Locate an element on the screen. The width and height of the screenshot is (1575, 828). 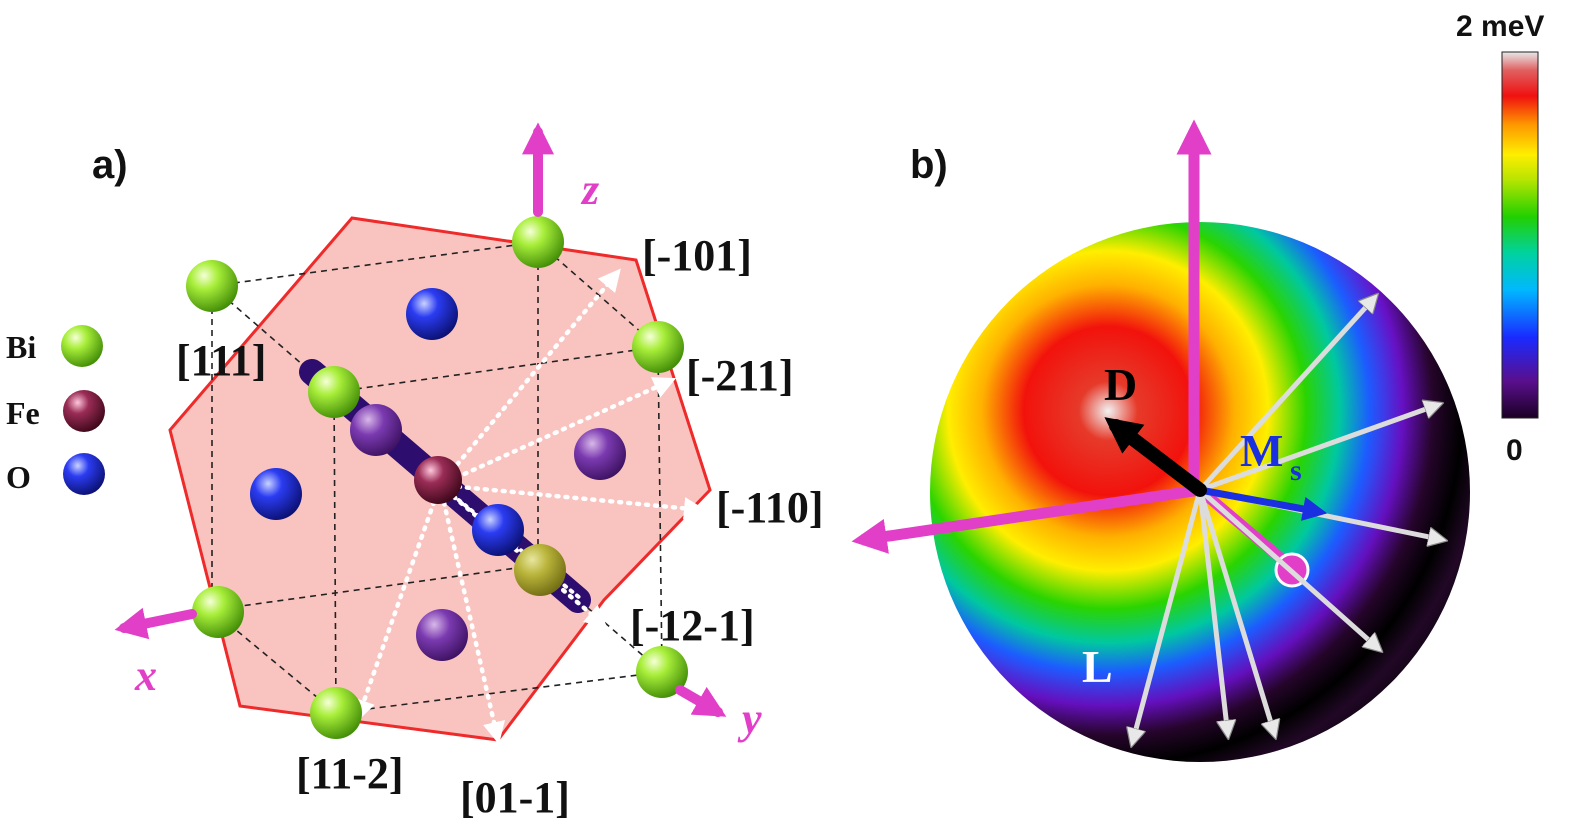
colorbar-gradient is located at coordinates (1520, 235).